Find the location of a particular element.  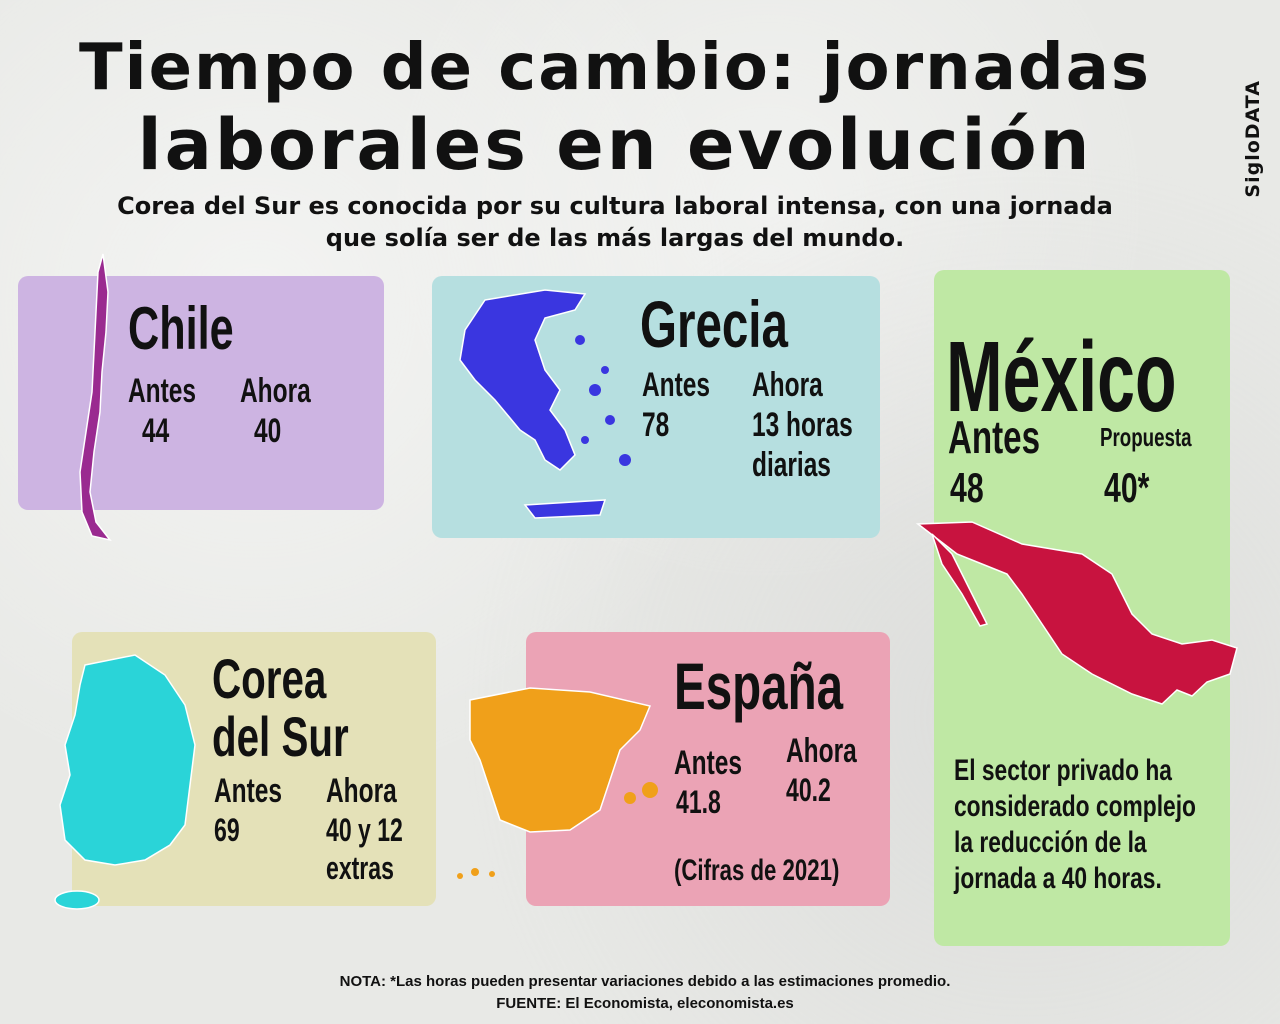

espana-now-label: Ahora is located at coordinates (821, 751).